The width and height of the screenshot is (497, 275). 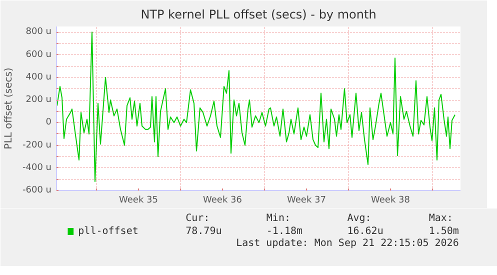 I want to click on legend-label: pll-offset, so click(x=108, y=231).